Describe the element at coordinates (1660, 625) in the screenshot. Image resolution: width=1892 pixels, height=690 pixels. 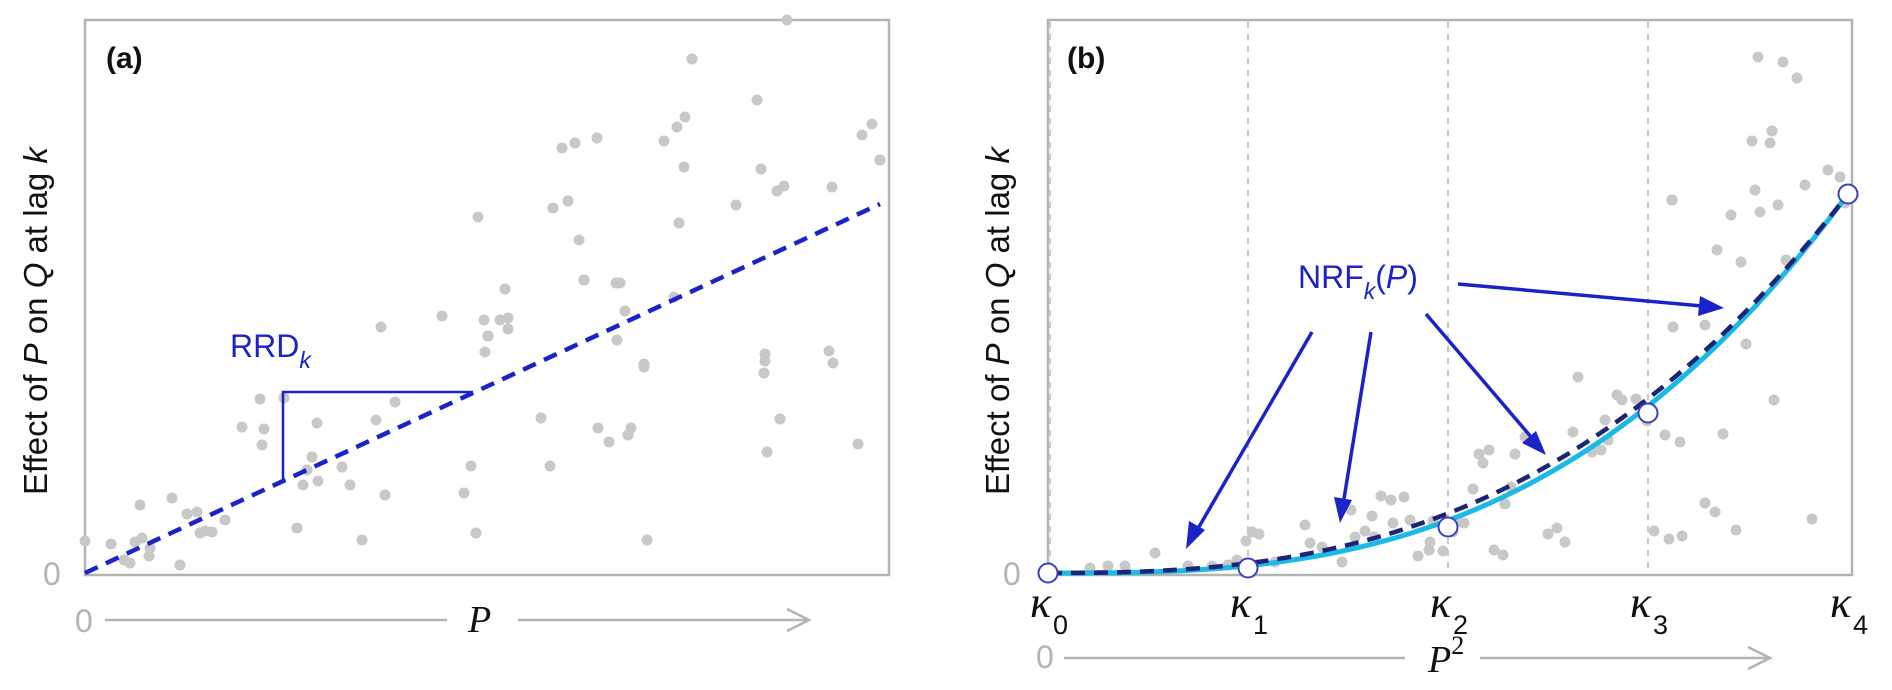
I see `svg-text: 3` at that location.